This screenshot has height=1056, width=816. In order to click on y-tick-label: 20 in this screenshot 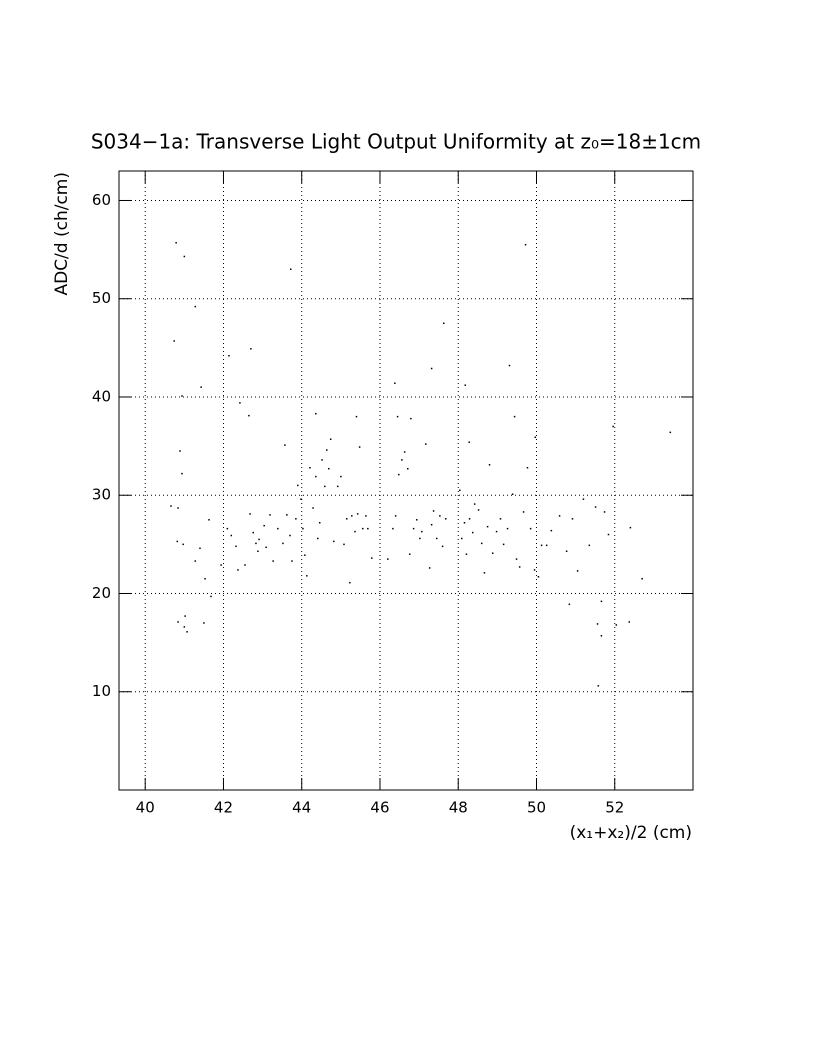, I will do `click(101, 593)`.